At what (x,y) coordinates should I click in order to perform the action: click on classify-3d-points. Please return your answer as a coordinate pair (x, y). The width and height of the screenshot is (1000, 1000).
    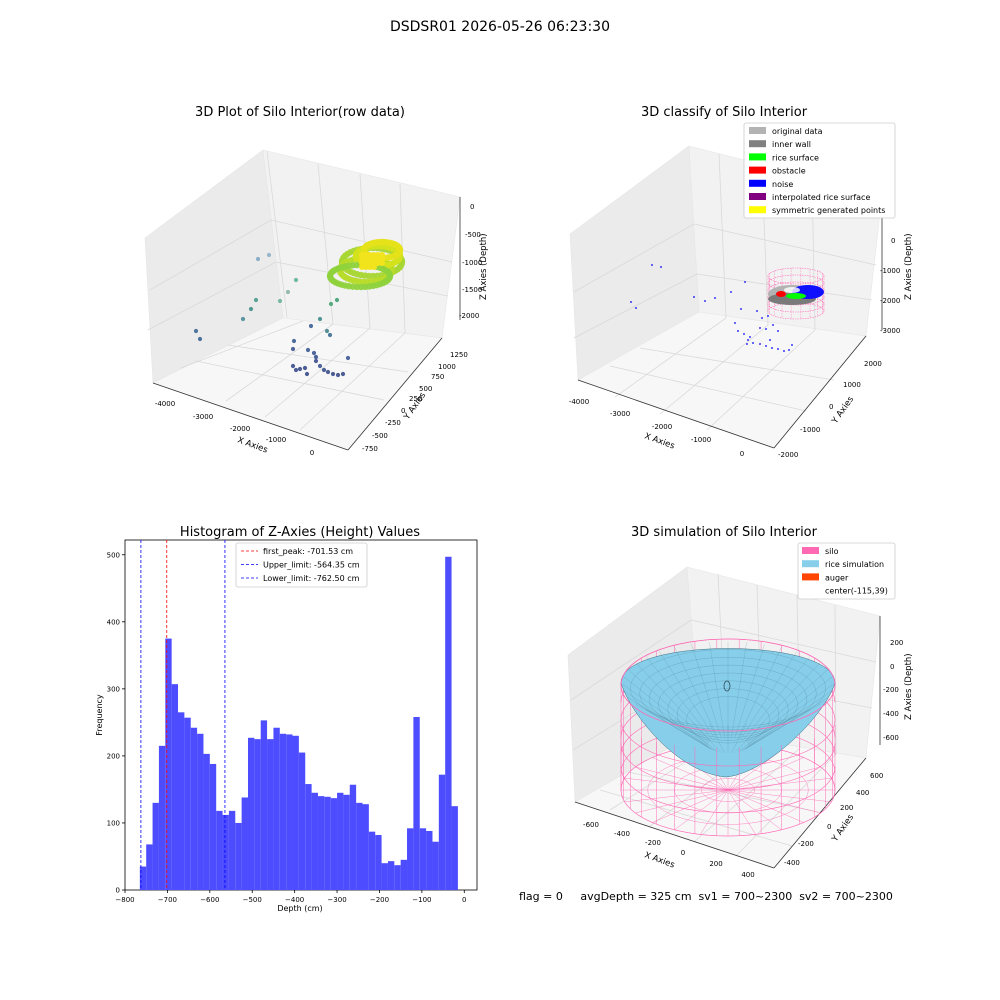
    Looking at the image, I should click on (727, 308).